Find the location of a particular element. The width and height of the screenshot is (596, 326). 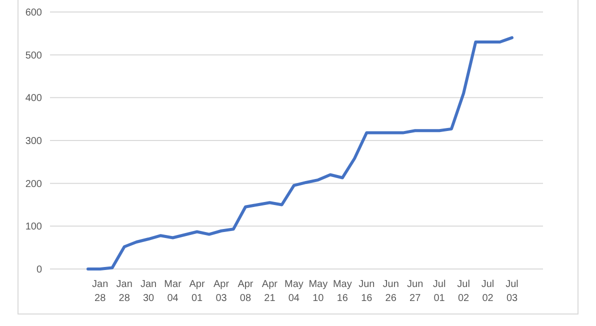

x-tick-label: Jan 30 is located at coordinates (148, 291).